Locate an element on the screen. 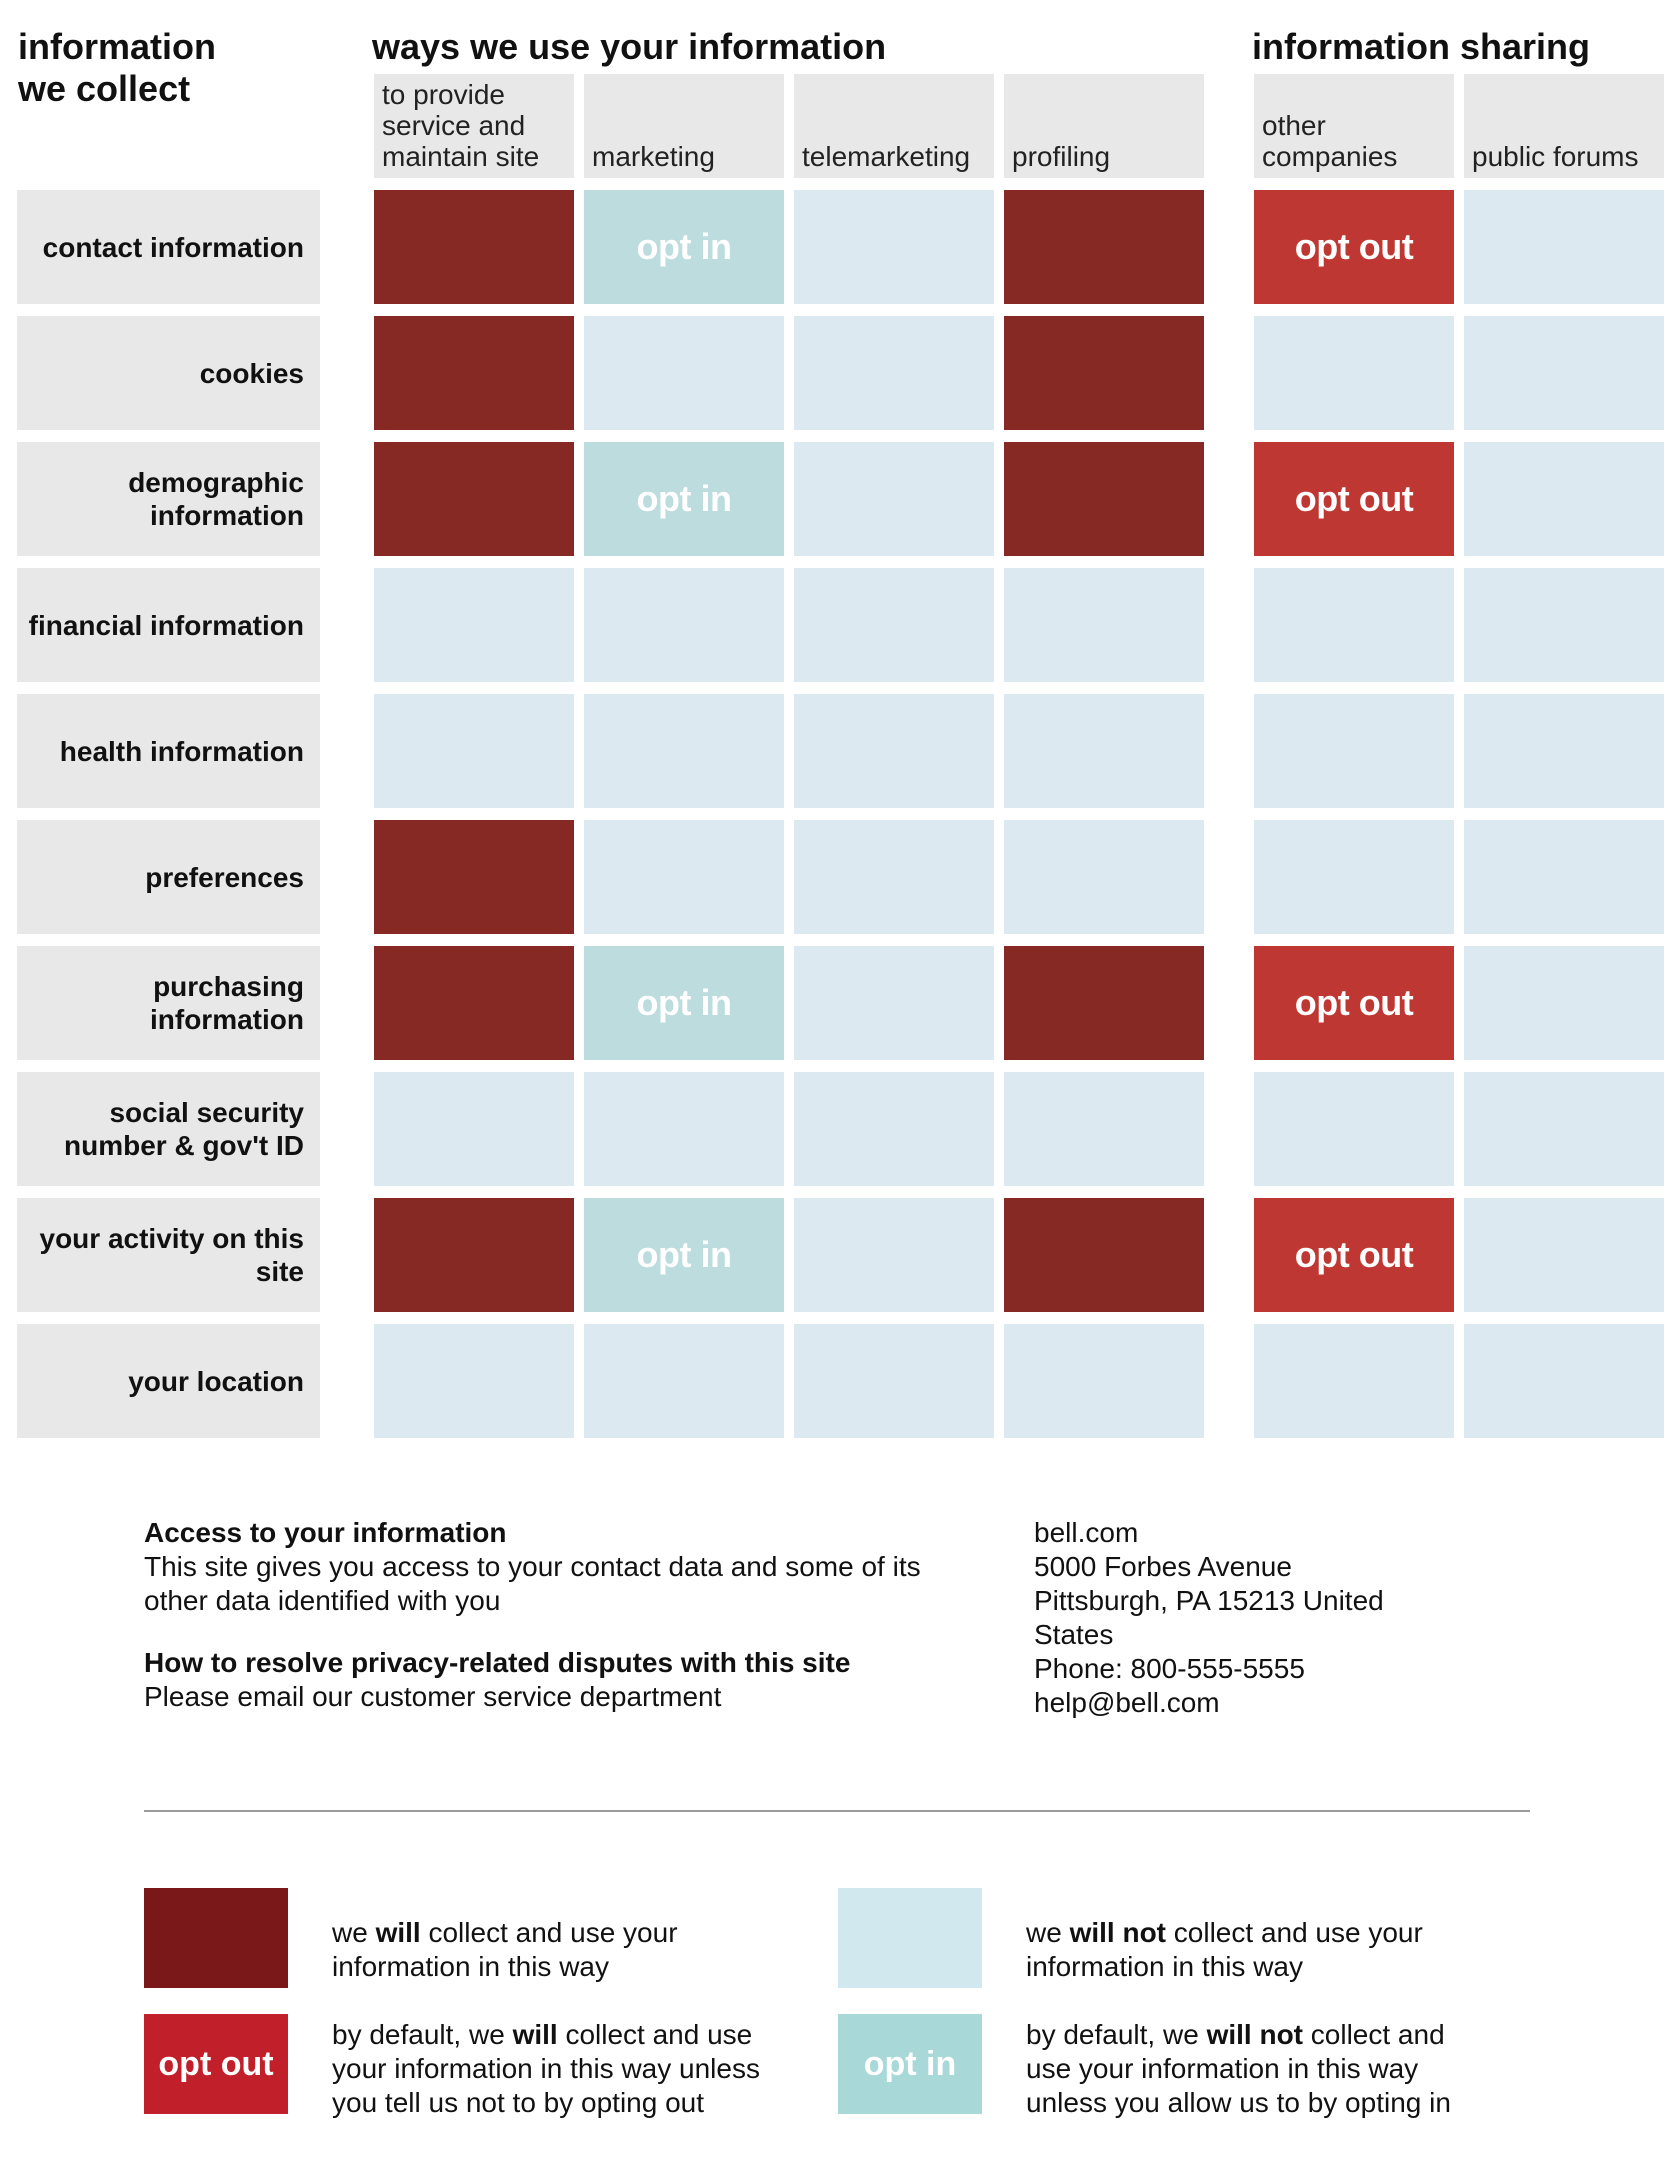  row-header: contact information is located at coordinates (168, 247).